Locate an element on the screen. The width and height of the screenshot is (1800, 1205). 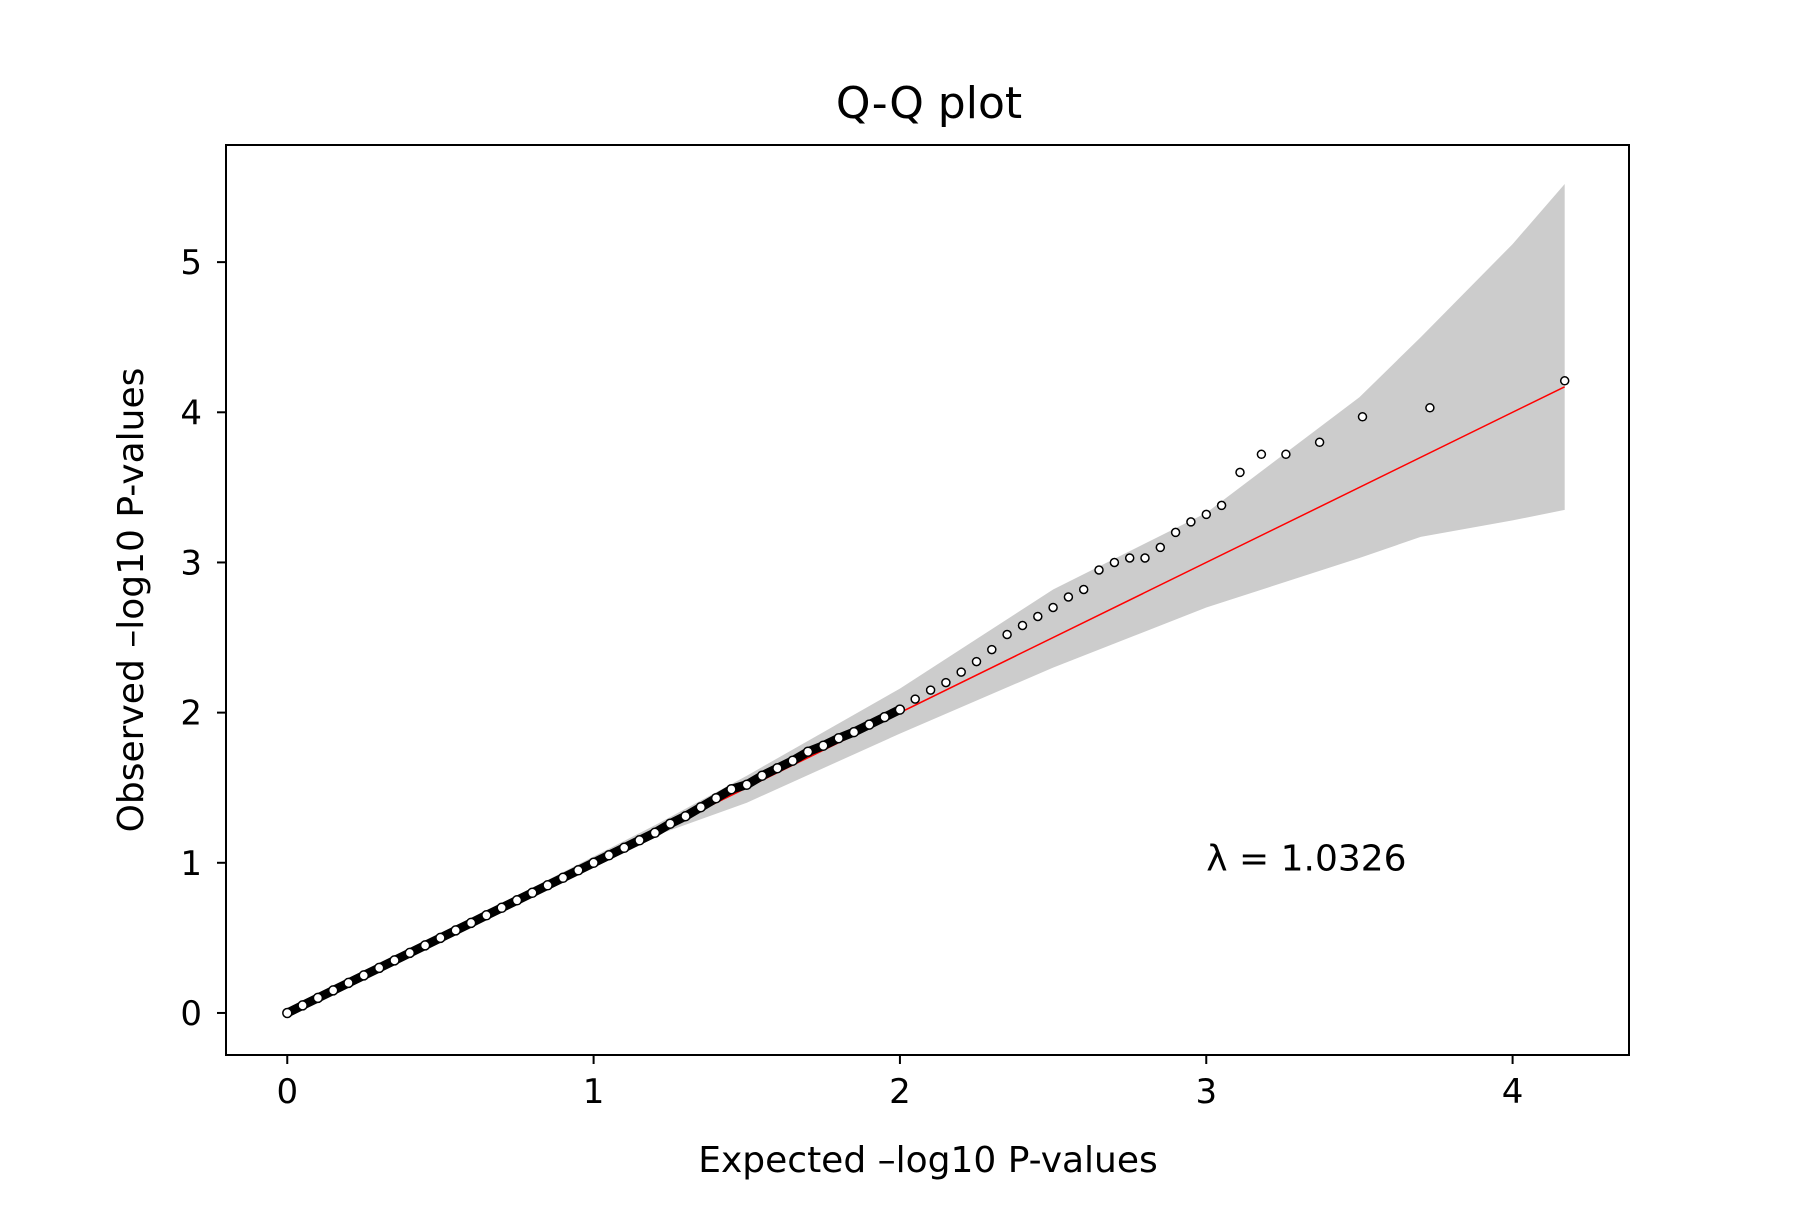
x-tick-label: 0 is located at coordinates (287, 1092).